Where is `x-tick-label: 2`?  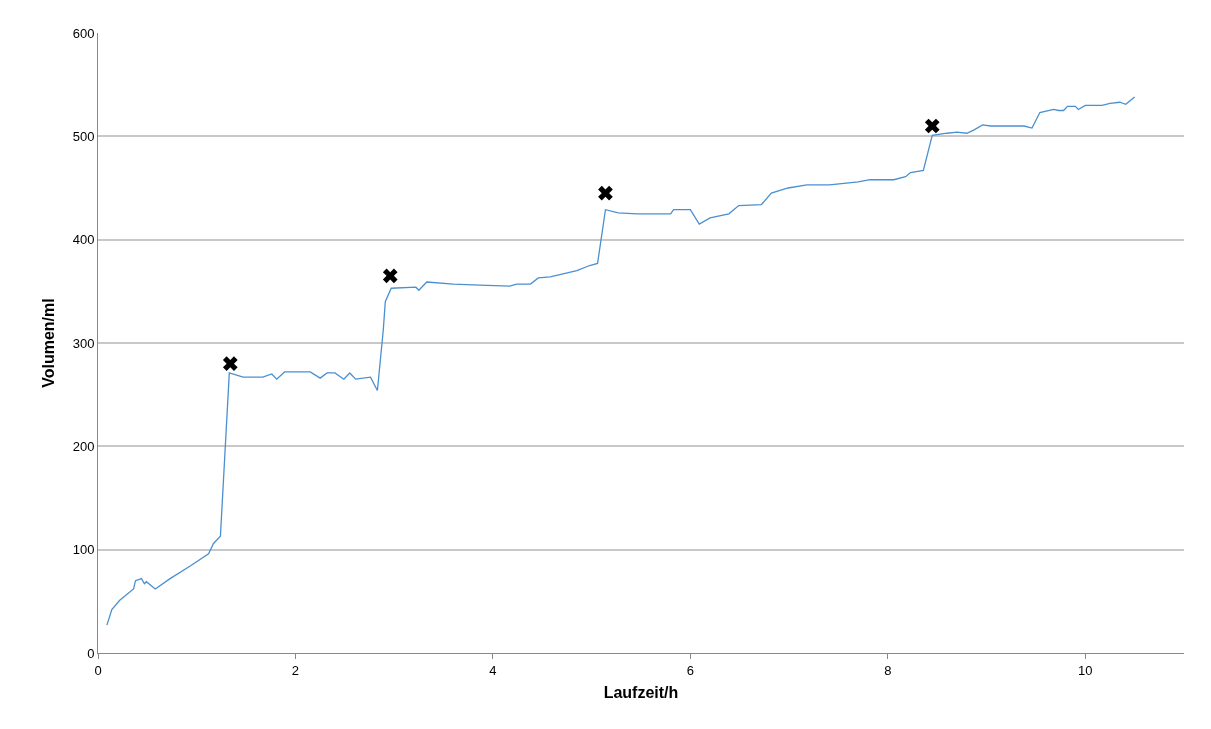
x-tick-label: 2 is located at coordinates (295, 670).